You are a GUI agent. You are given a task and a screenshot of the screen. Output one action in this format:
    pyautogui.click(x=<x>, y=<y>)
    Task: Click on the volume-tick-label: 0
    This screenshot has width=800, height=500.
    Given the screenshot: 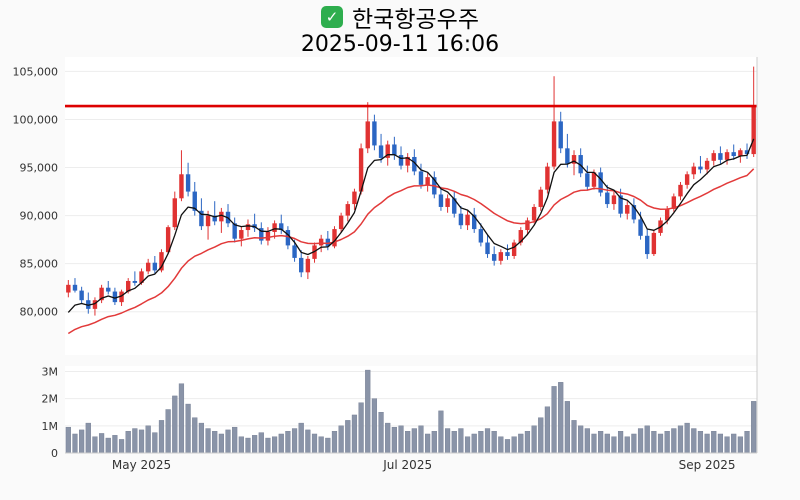 What is the action you would take?
    pyautogui.click(x=54, y=453)
    